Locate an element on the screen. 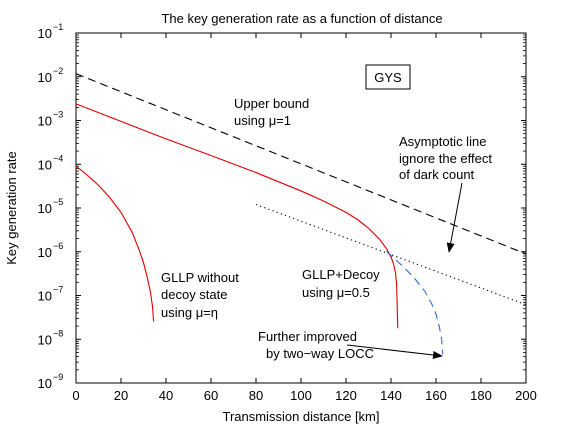 Image resolution: width=582 pixels, height=438 pixels. x-tick-label: 160 is located at coordinates (436, 395).